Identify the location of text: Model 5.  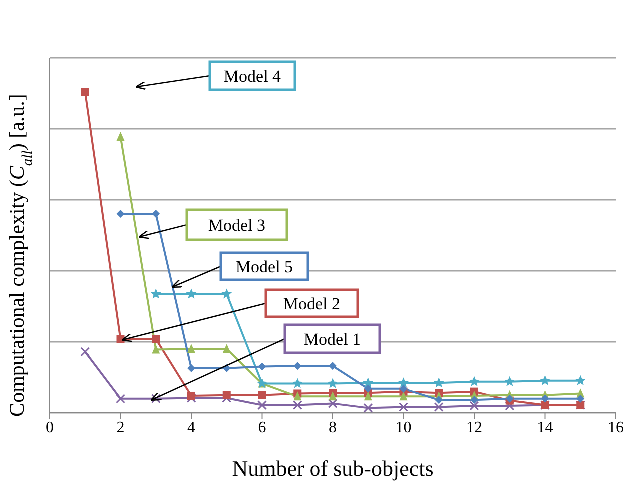
(265, 267).